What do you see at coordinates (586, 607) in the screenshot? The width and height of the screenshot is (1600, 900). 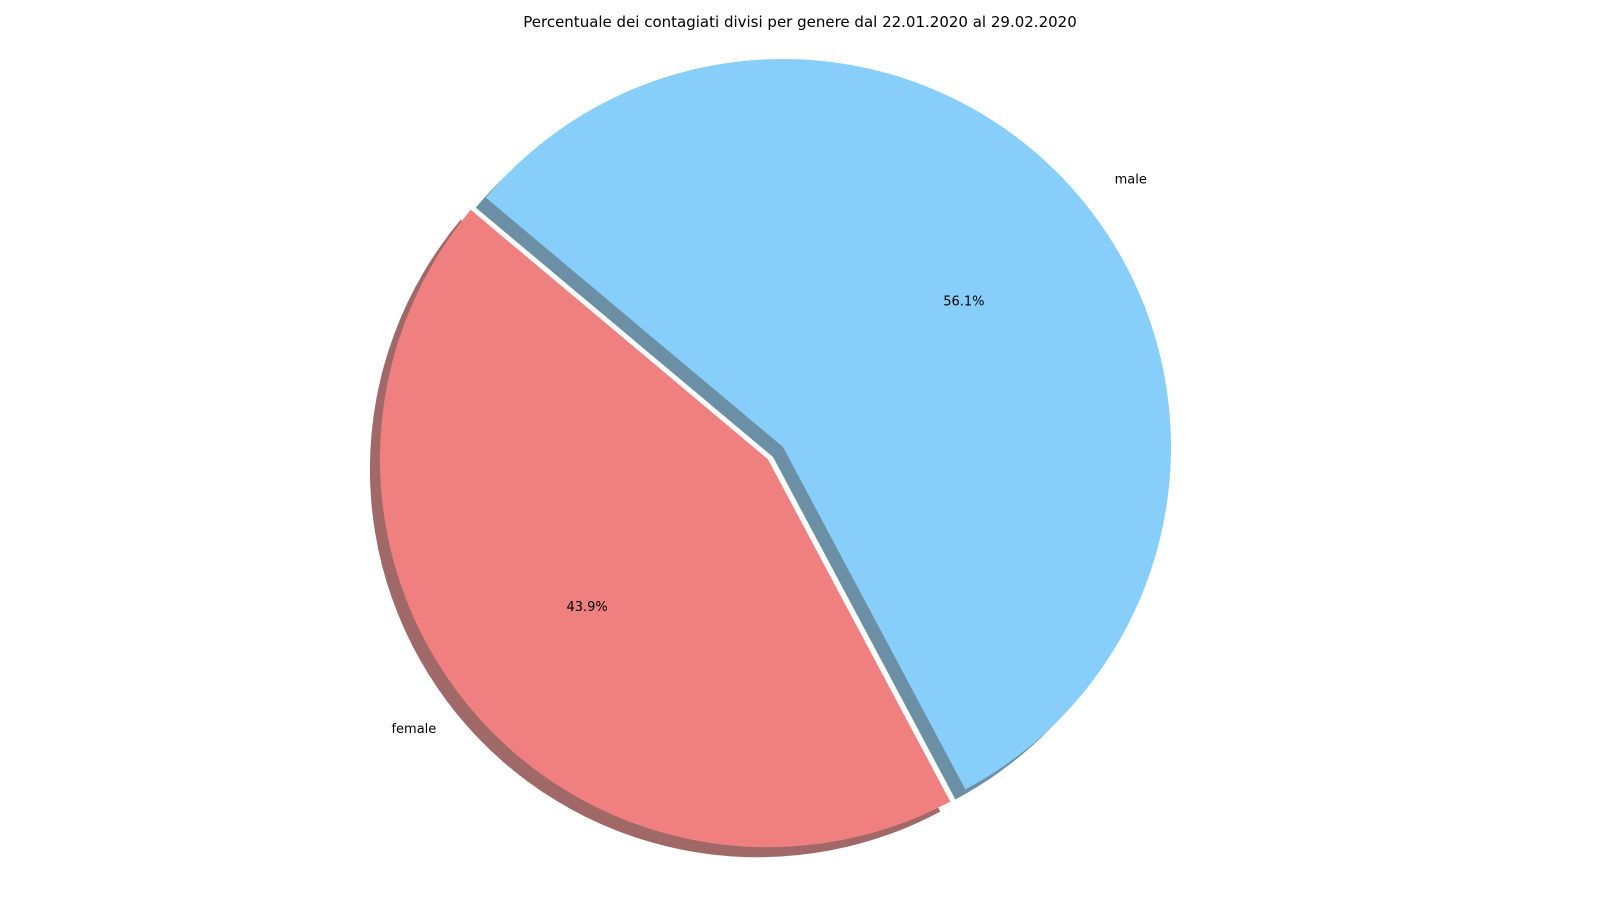 I see `slice-percent-female: 43.9%` at bounding box center [586, 607].